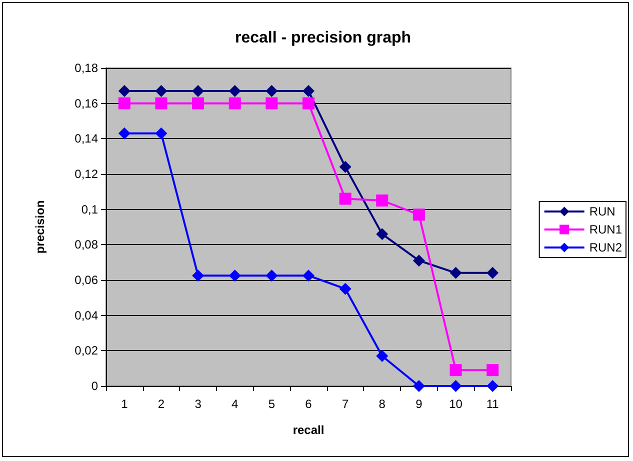  Describe the element at coordinates (308, 404) in the screenshot. I see `x-tick-label: 6` at that location.